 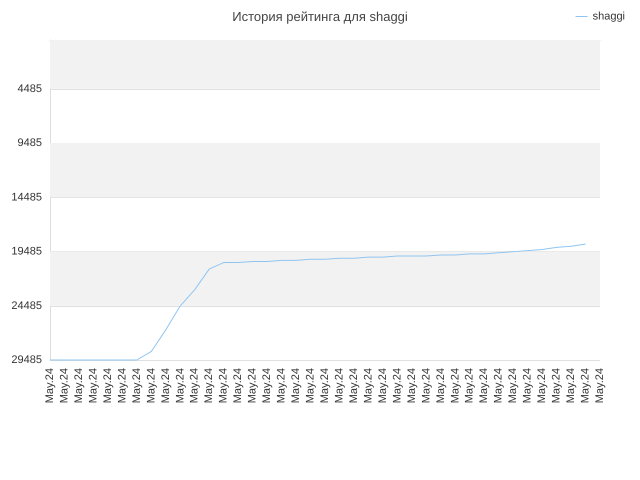 I want to click on y-tick-label: 4485, so click(x=30, y=88).